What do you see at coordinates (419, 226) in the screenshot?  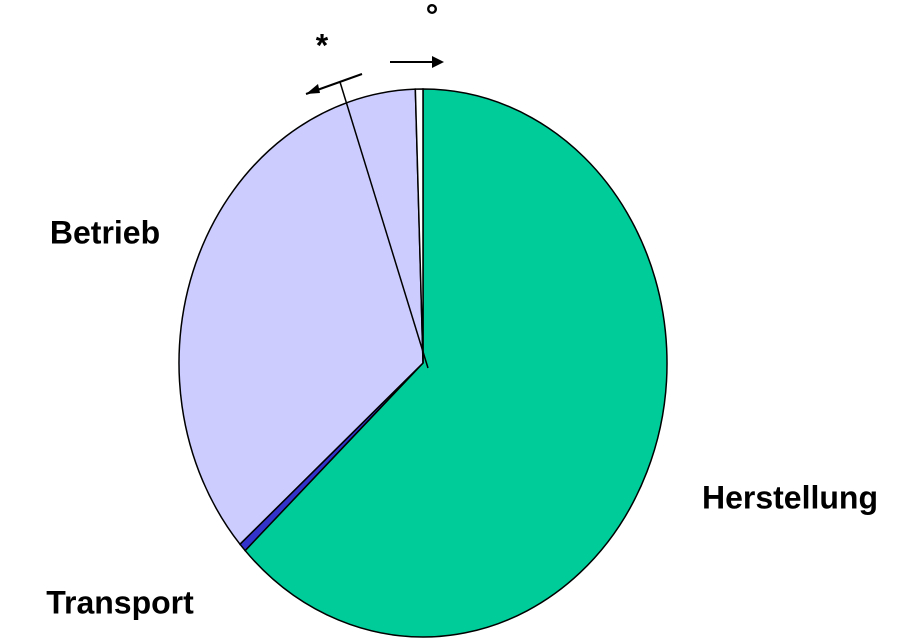 I see `pie-slice` at bounding box center [419, 226].